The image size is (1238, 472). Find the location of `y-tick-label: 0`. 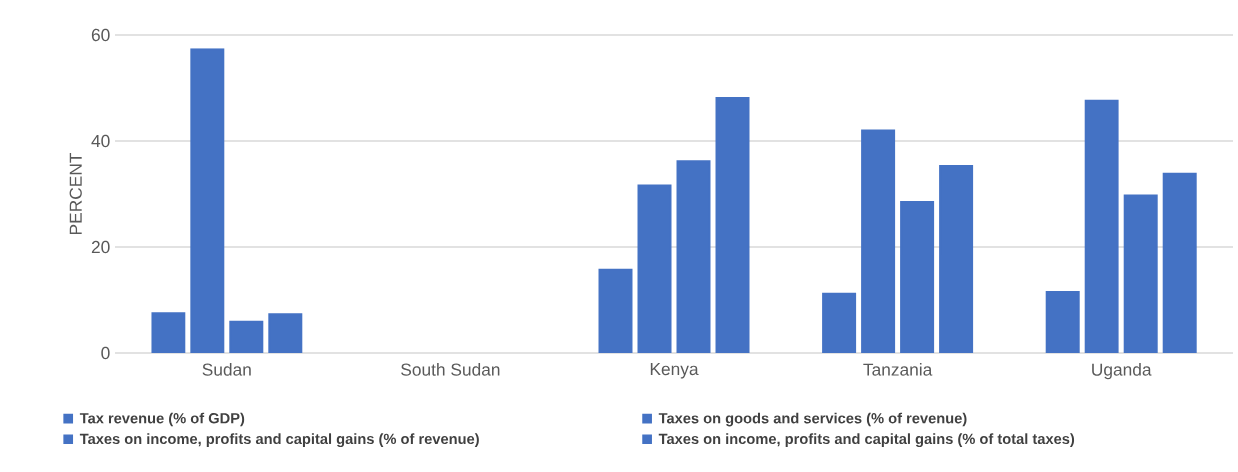

y-tick-label: 0 is located at coordinates (105, 353).